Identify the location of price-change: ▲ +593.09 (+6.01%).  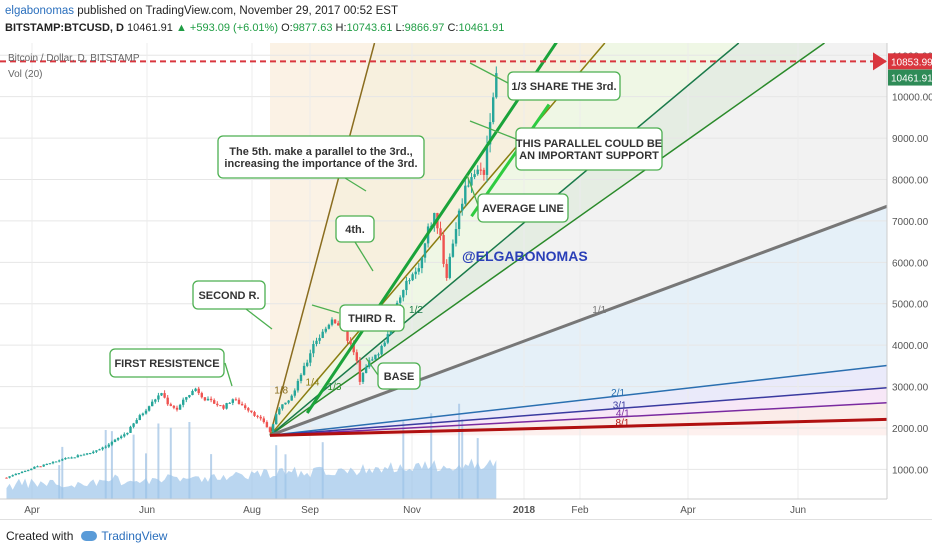
(226, 28).